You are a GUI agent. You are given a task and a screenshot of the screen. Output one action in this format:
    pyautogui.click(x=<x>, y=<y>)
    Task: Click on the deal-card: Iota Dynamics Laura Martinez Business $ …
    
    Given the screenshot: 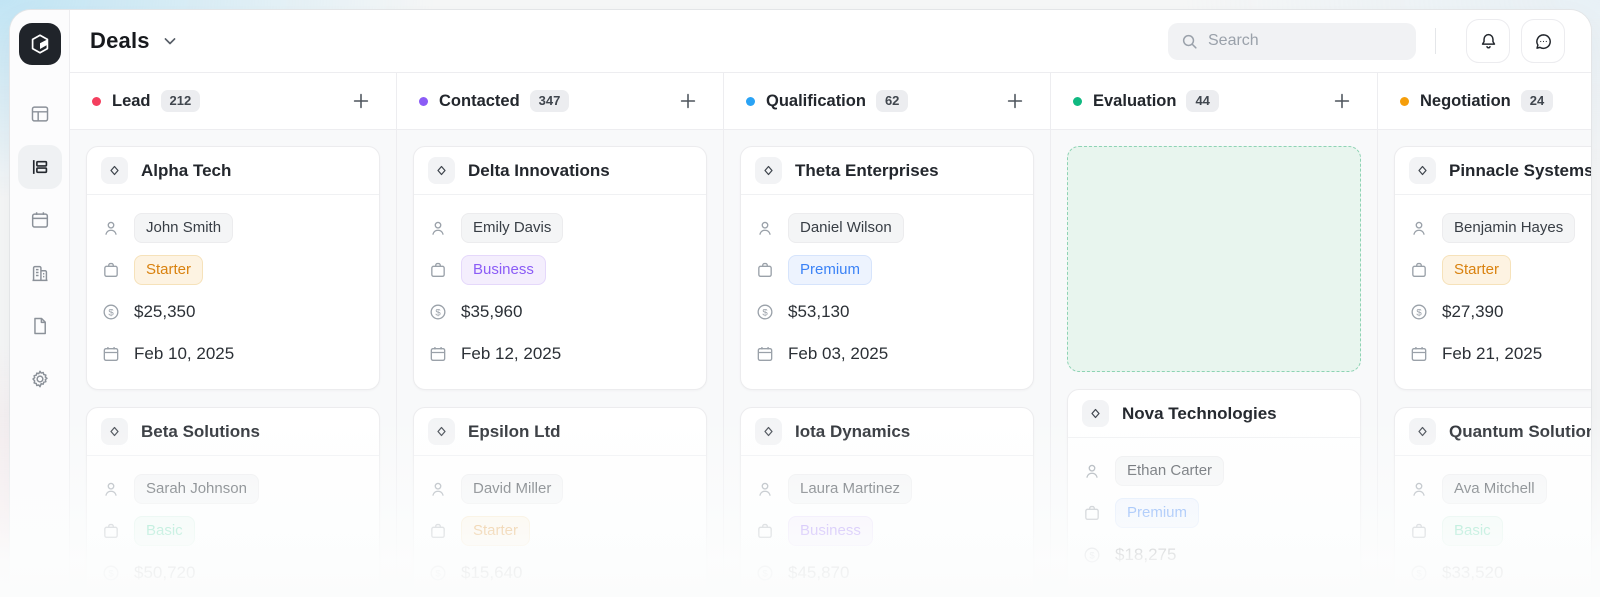 What is the action you would take?
    pyautogui.click(x=887, y=502)
    